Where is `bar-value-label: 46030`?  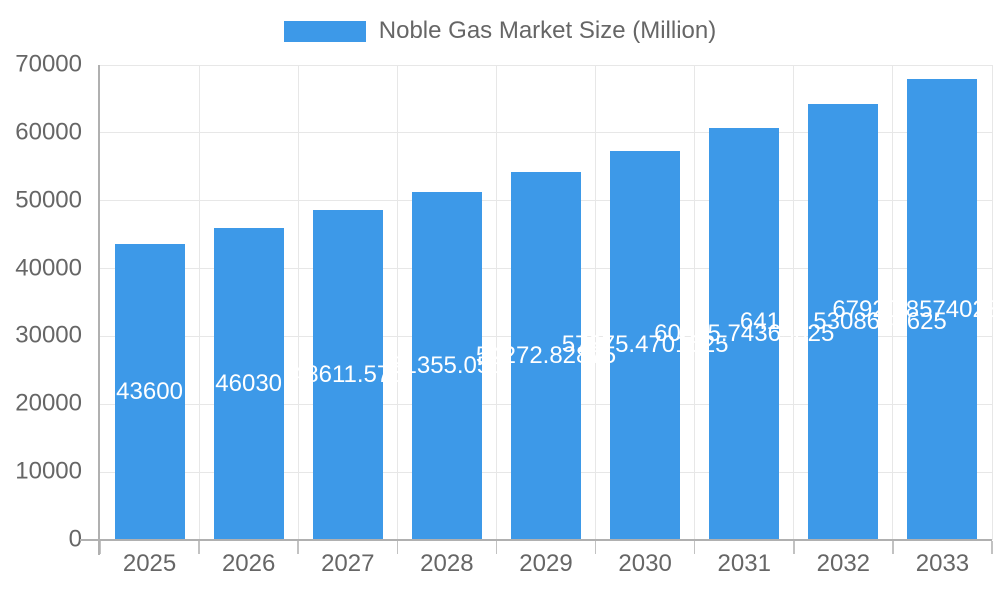
bar-value-label: 46030 is located at coordinates (249, 383).